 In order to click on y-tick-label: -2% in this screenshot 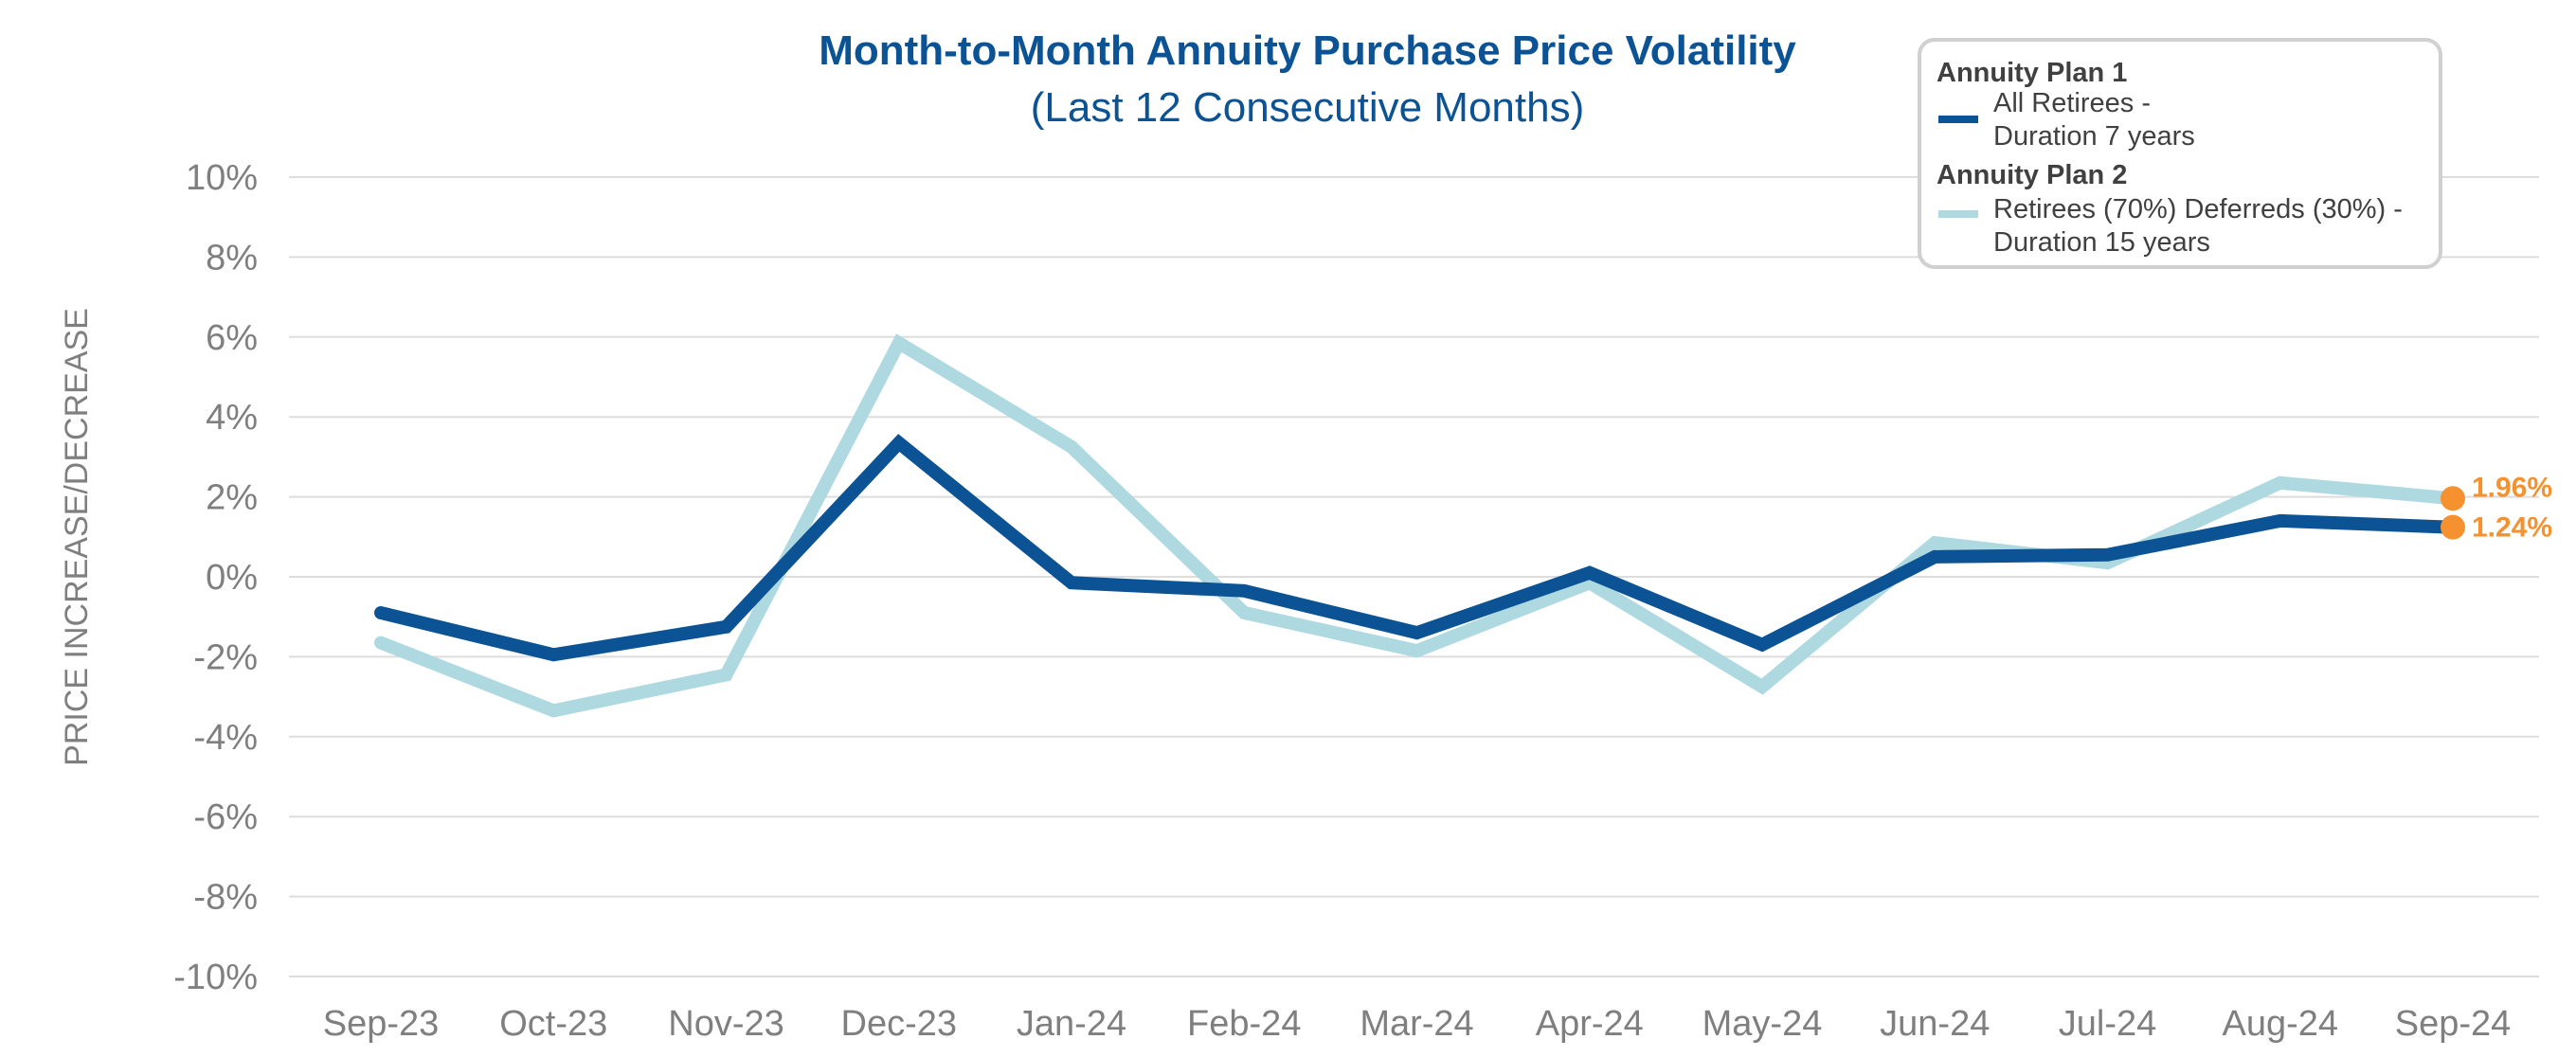, I will do `click(225, 657)`.